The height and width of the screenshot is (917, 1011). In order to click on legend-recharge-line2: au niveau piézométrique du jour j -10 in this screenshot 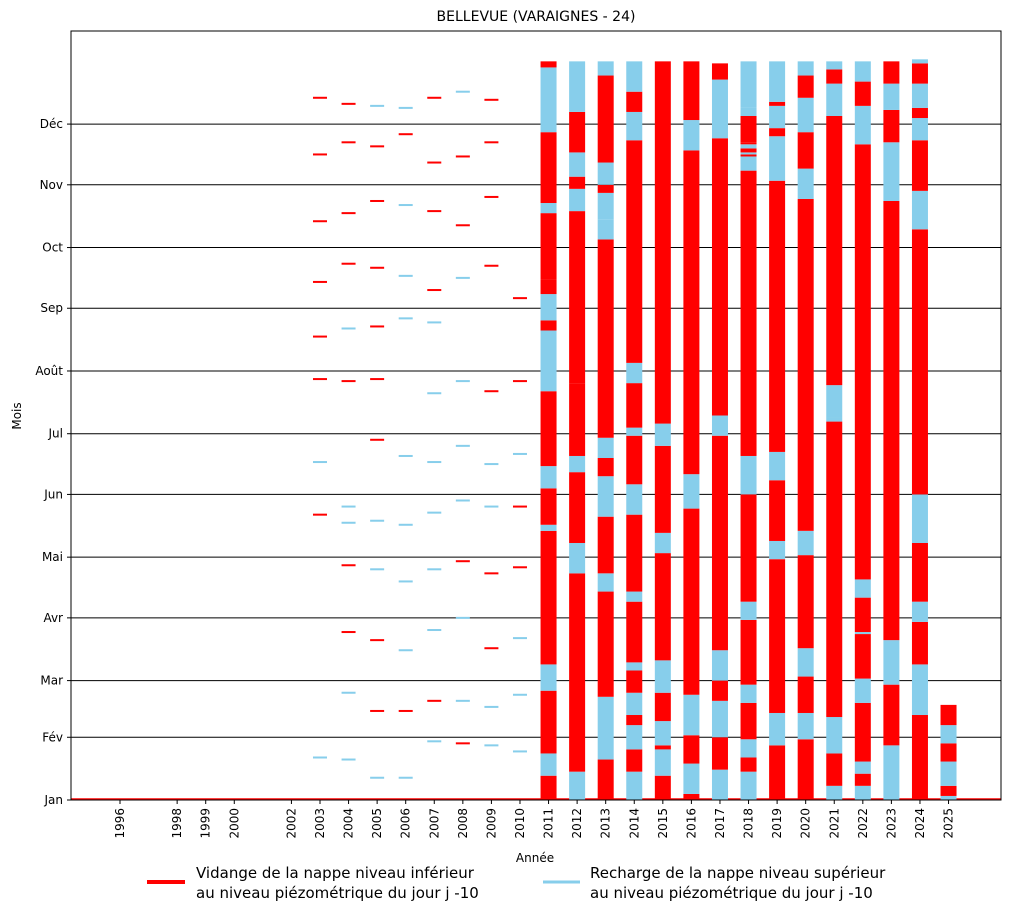, I will do `click(731, 893)`.